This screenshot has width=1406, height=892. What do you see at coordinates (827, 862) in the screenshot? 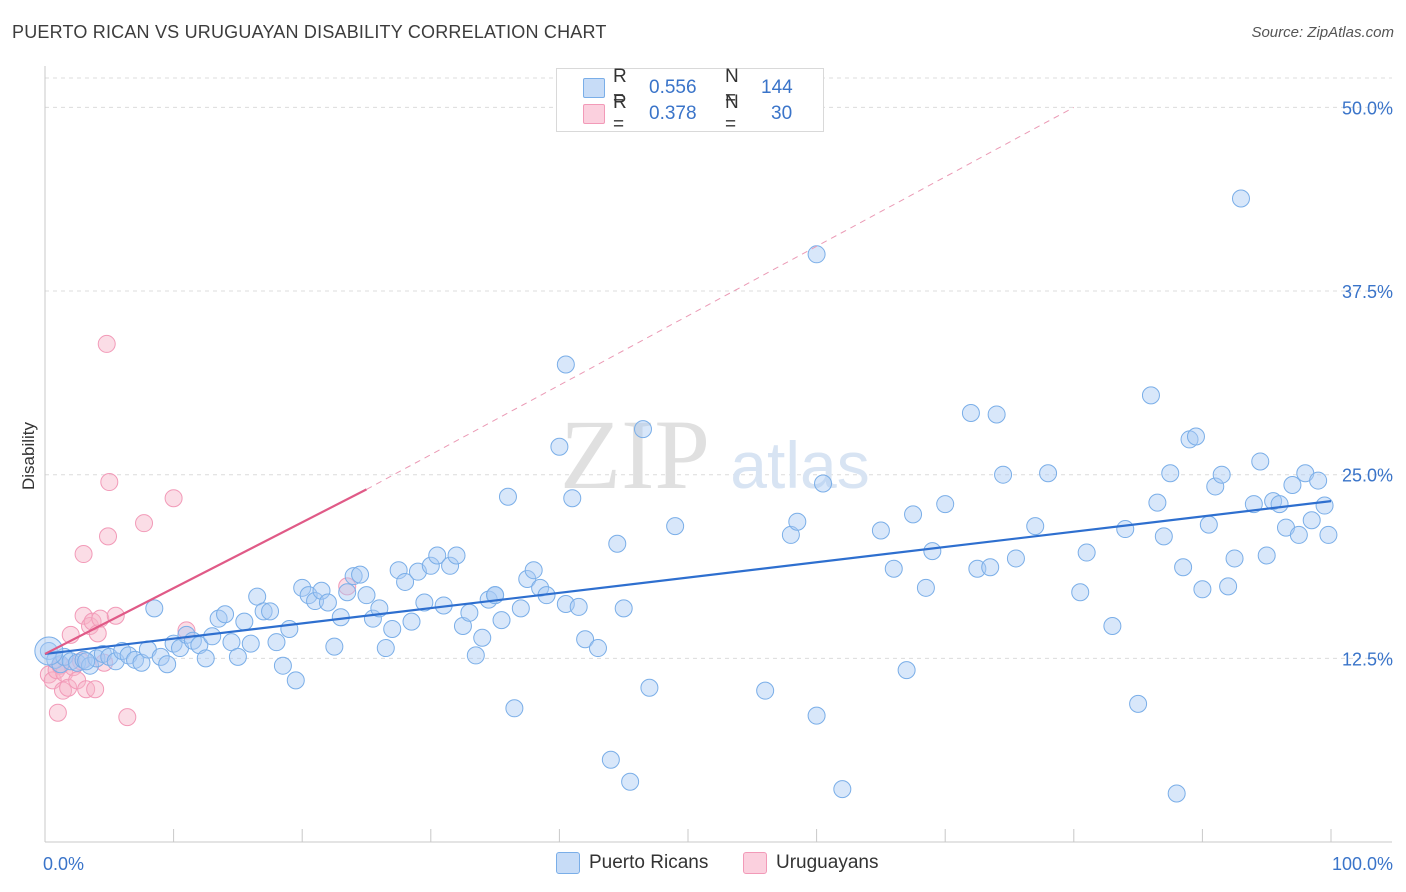
I see `legend-label: Uruguayans` at bounding box center [827, 862].